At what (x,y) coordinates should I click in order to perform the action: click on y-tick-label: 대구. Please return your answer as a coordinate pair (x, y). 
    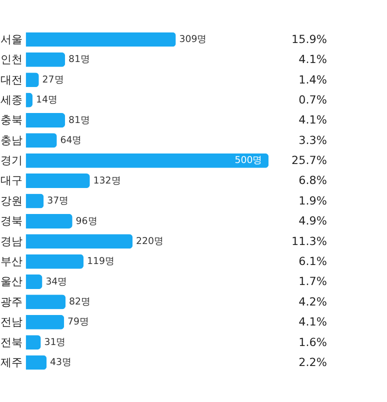
    Looking at the image, I should click on (11, 181).